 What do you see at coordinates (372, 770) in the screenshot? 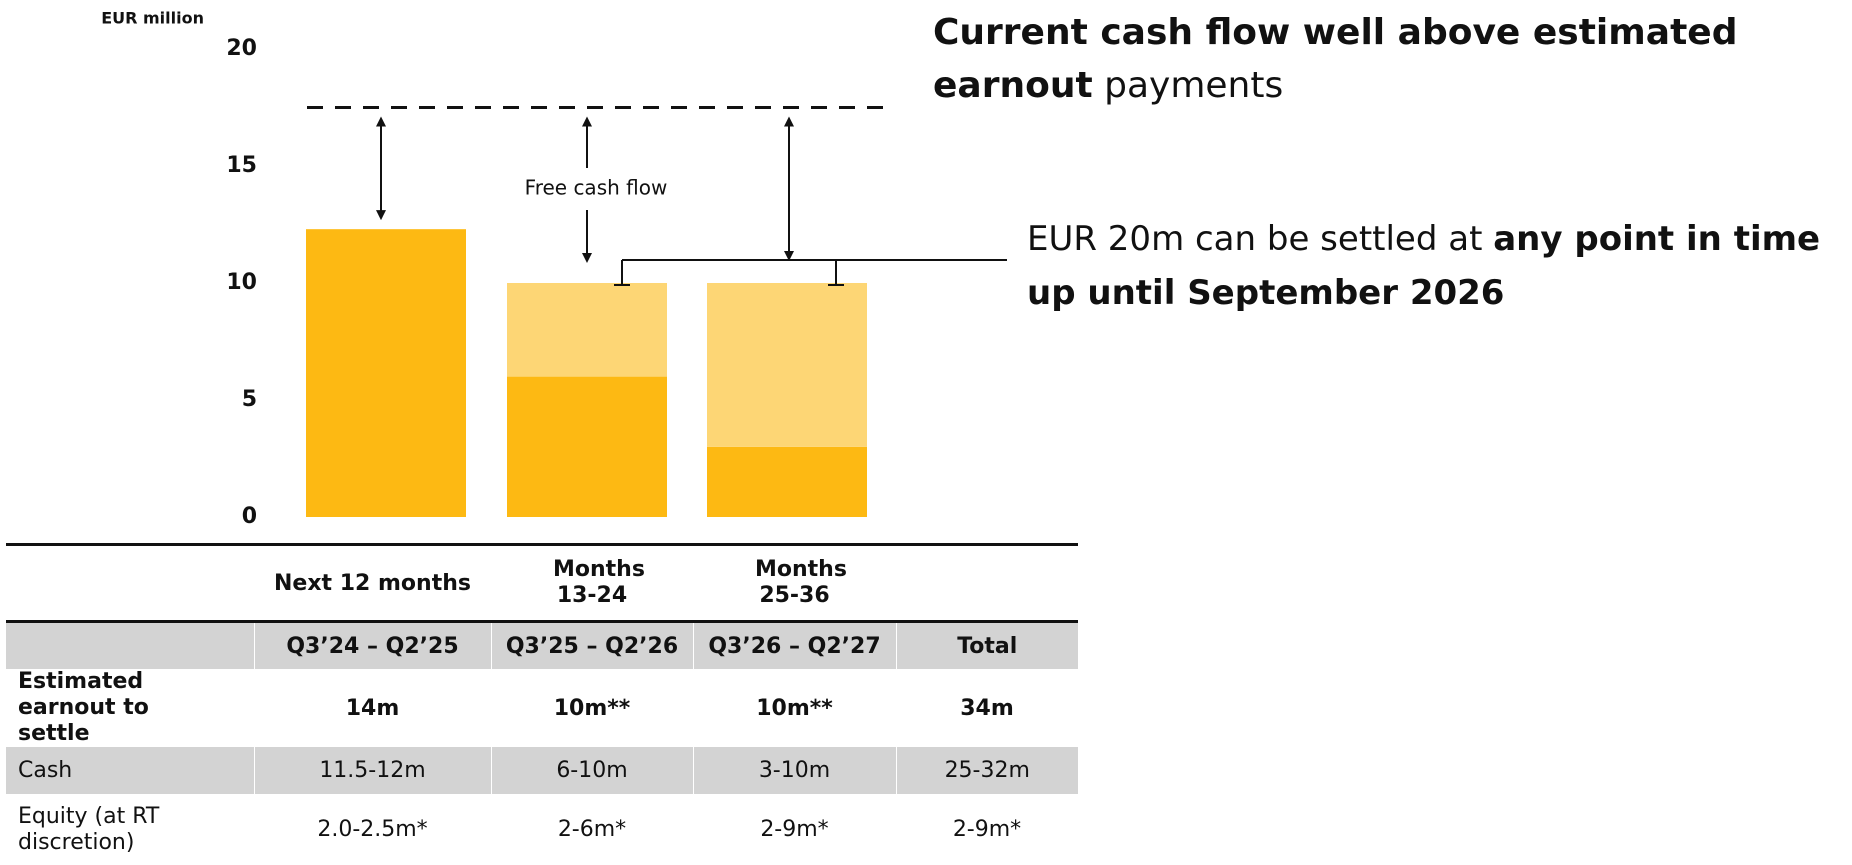
I see `table-cell: 11.5-12m` at bounding box center [372, 770].